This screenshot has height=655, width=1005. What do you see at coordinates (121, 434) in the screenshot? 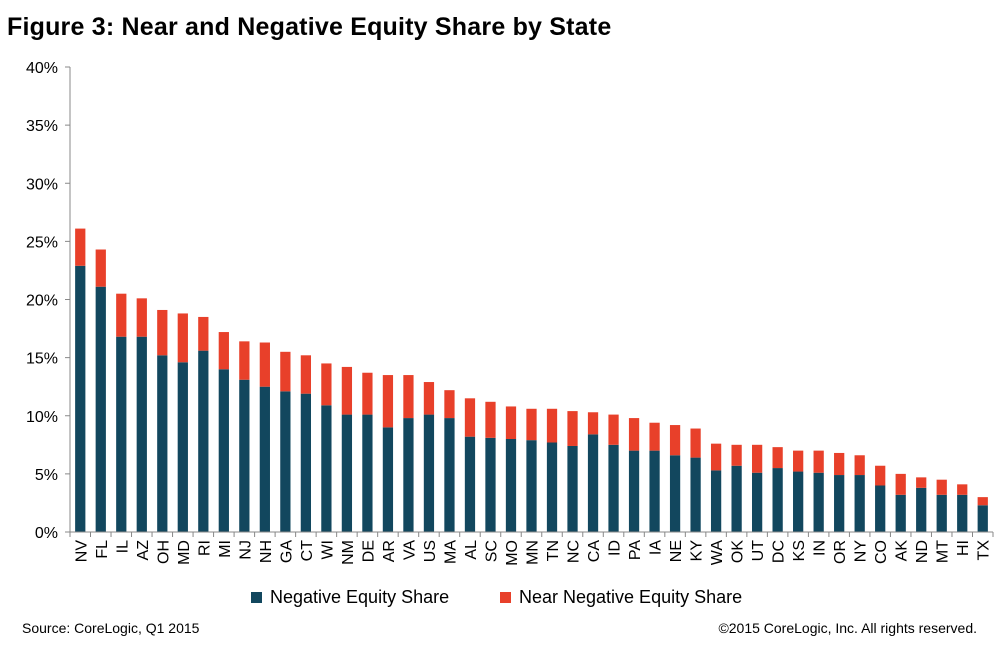
I see `bar-negative-il` at bounding box center [121, 434].